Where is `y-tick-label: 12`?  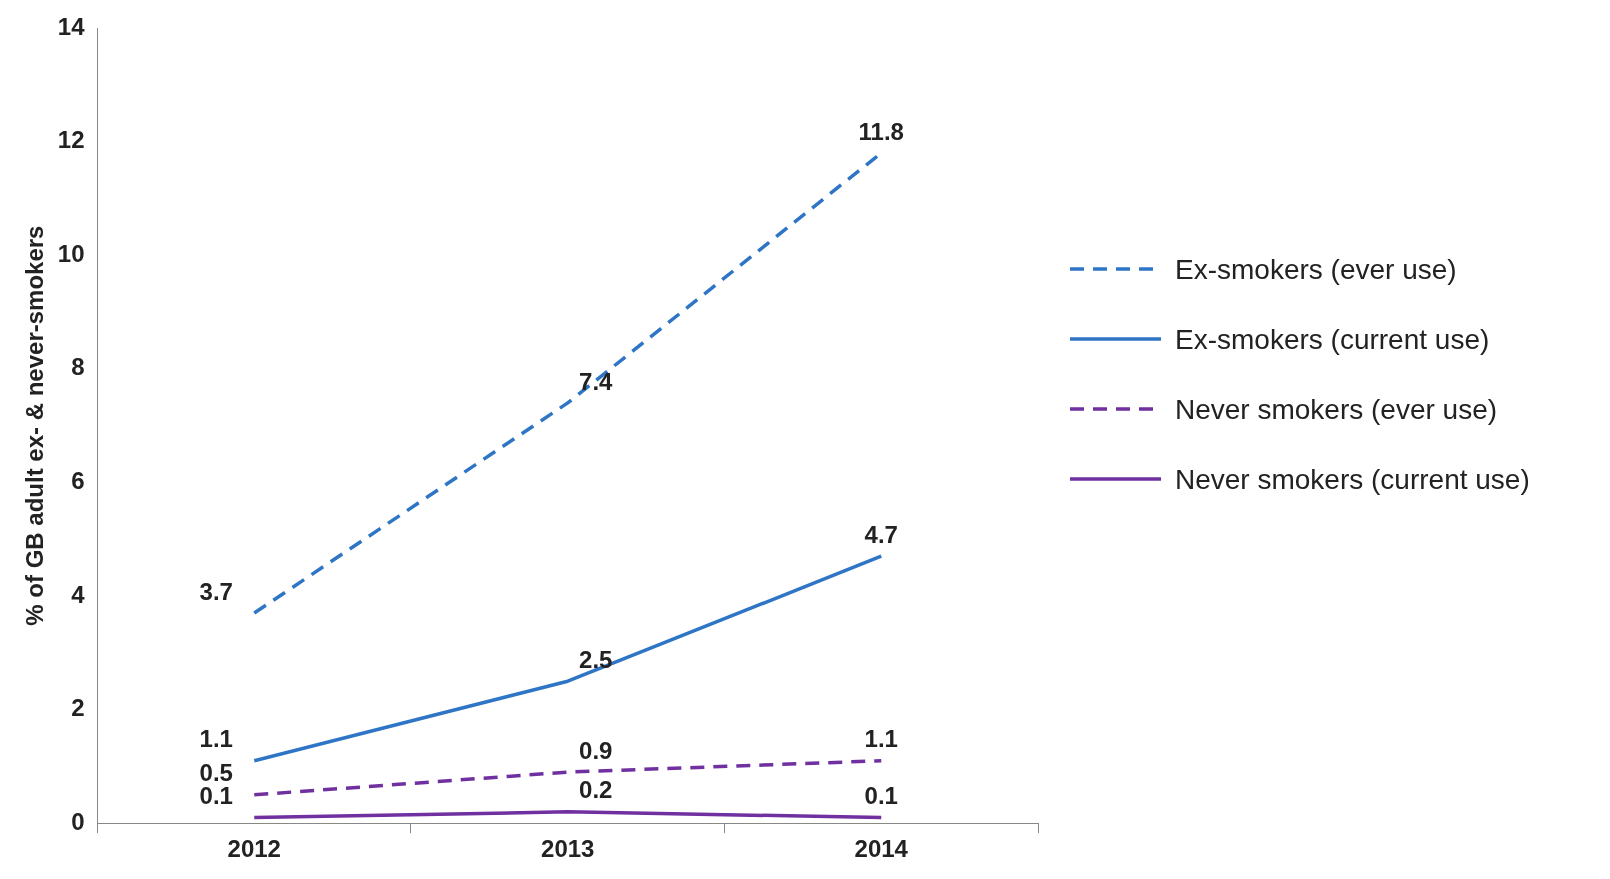 y-tick-label: 12 is located at coordinates (71, 140).